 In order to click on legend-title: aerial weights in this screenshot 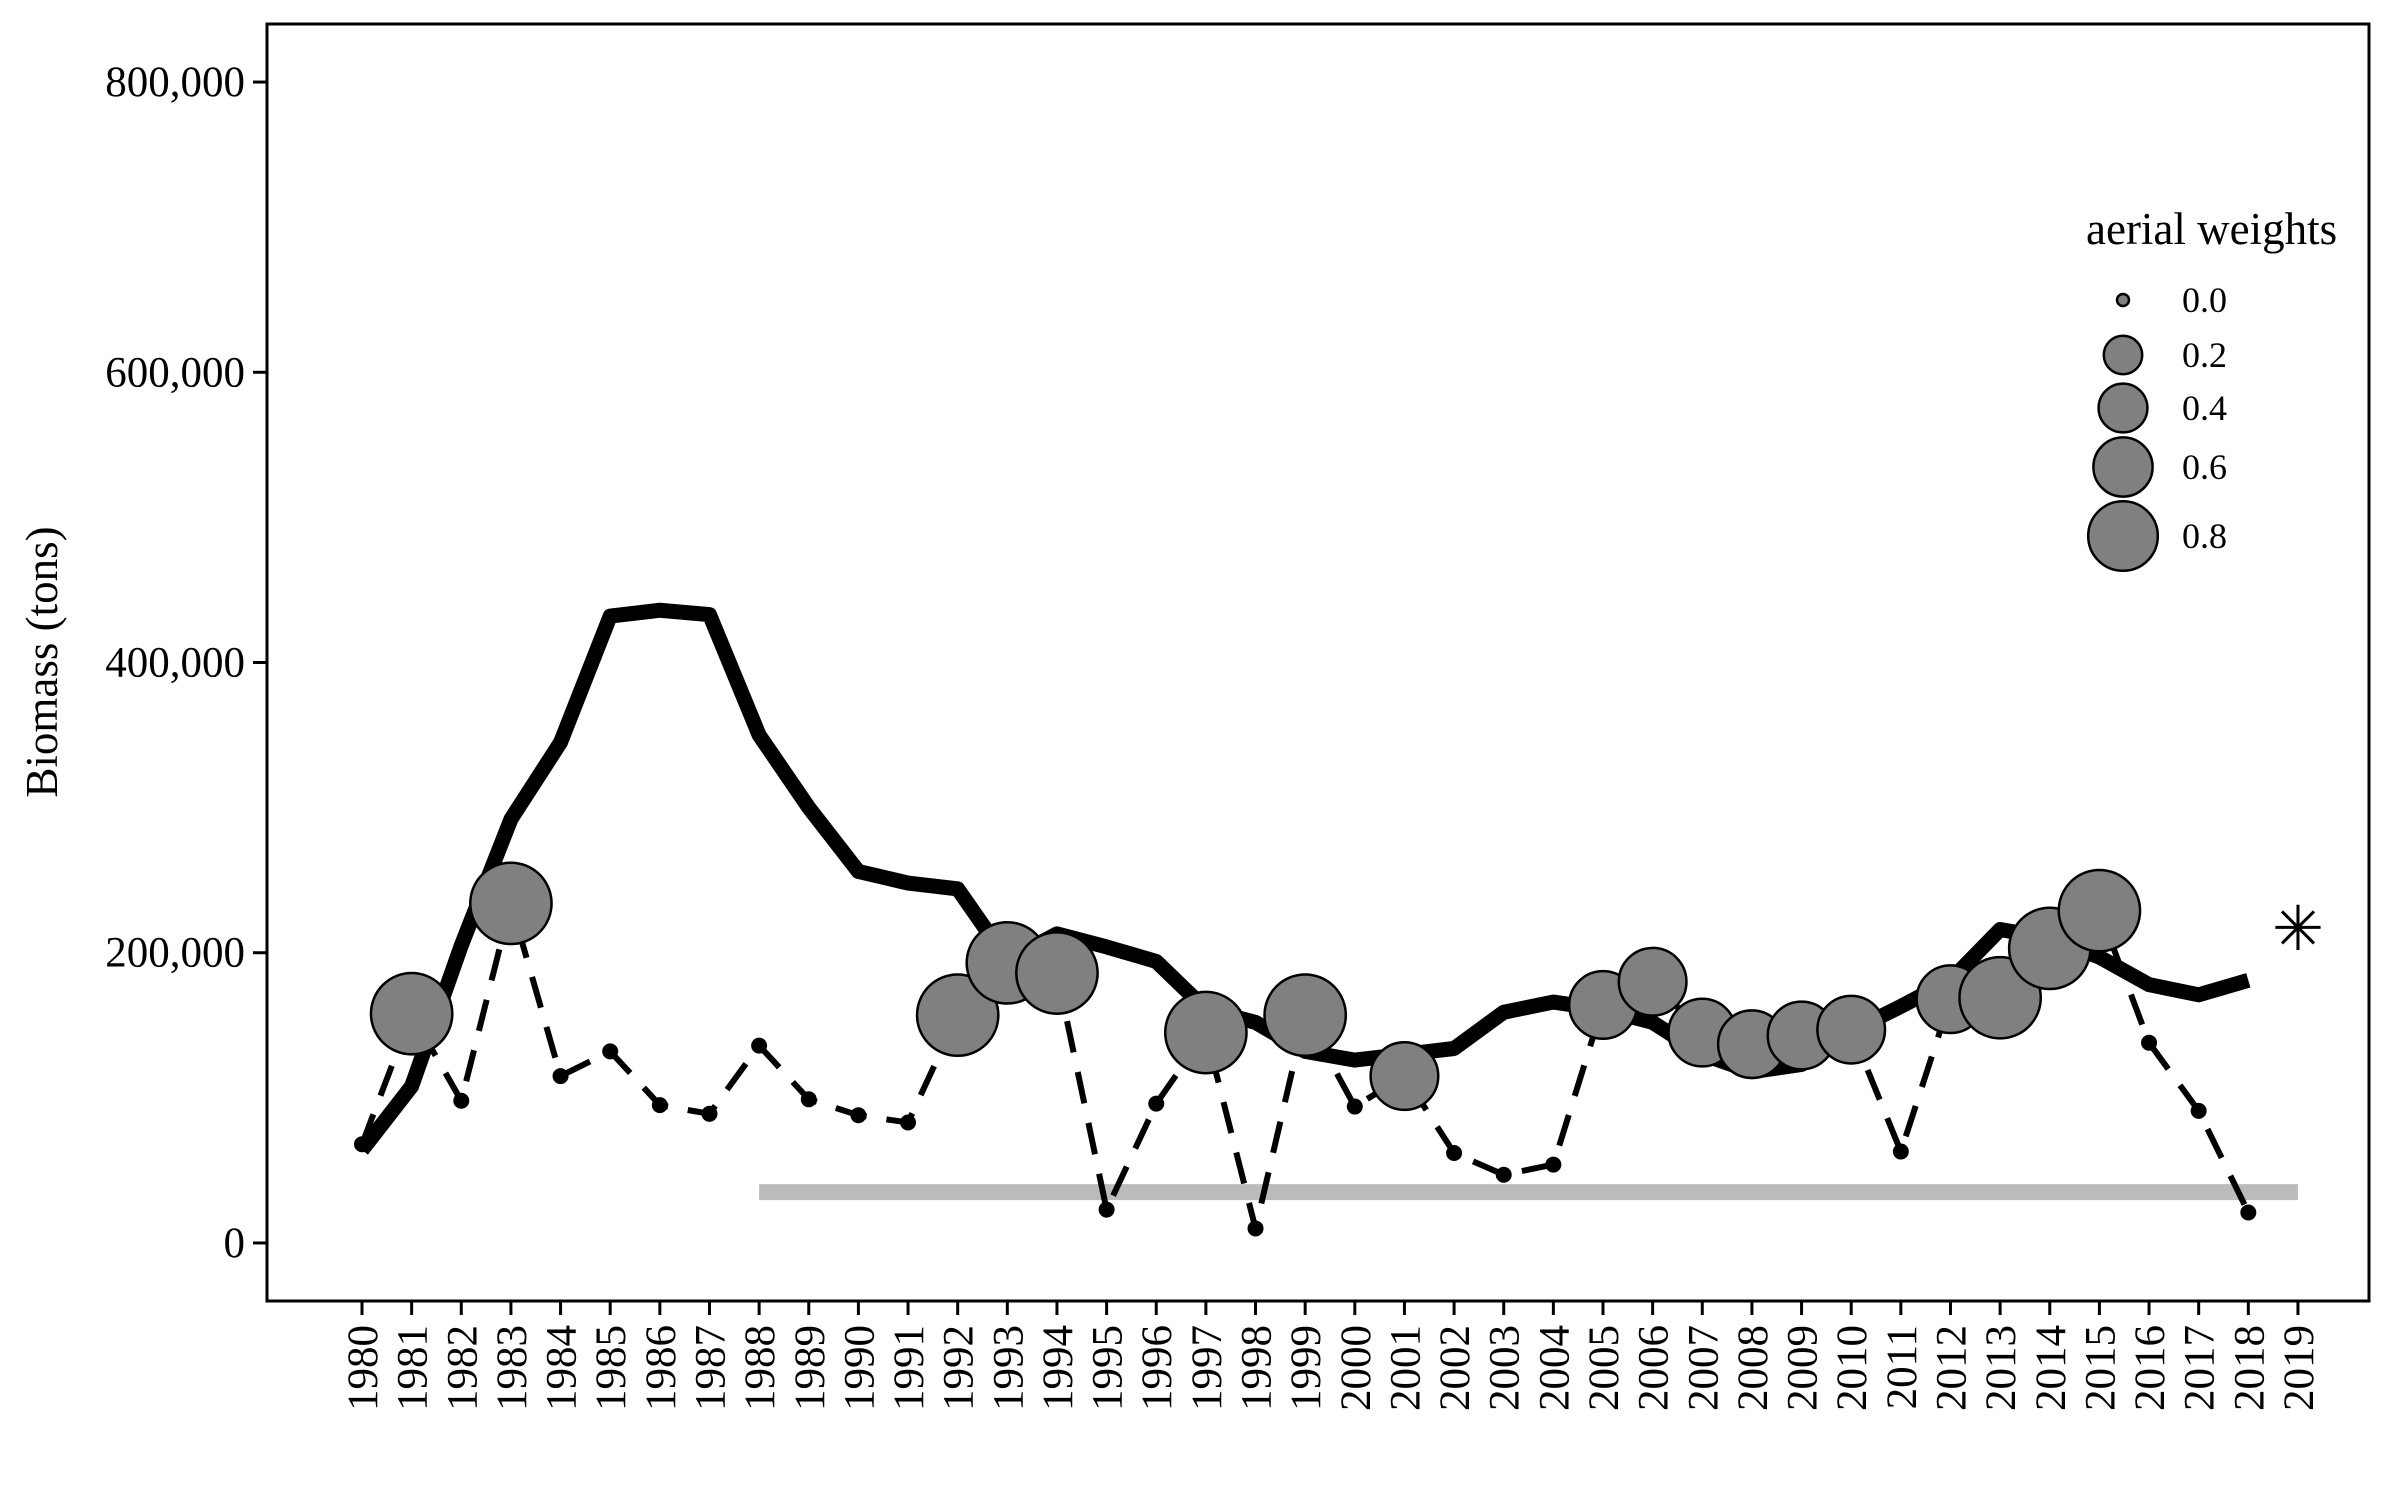, I will do `click(2211, 229)`.